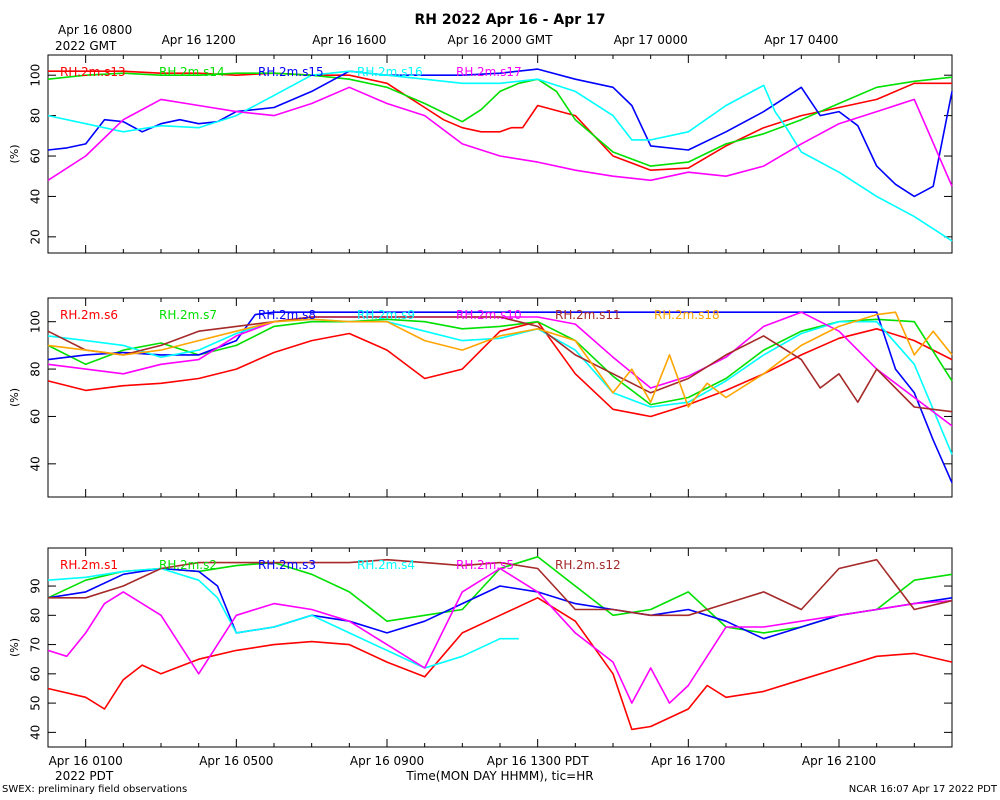  I want to click on series-line-rh-2m-s3, so click(500, 603).